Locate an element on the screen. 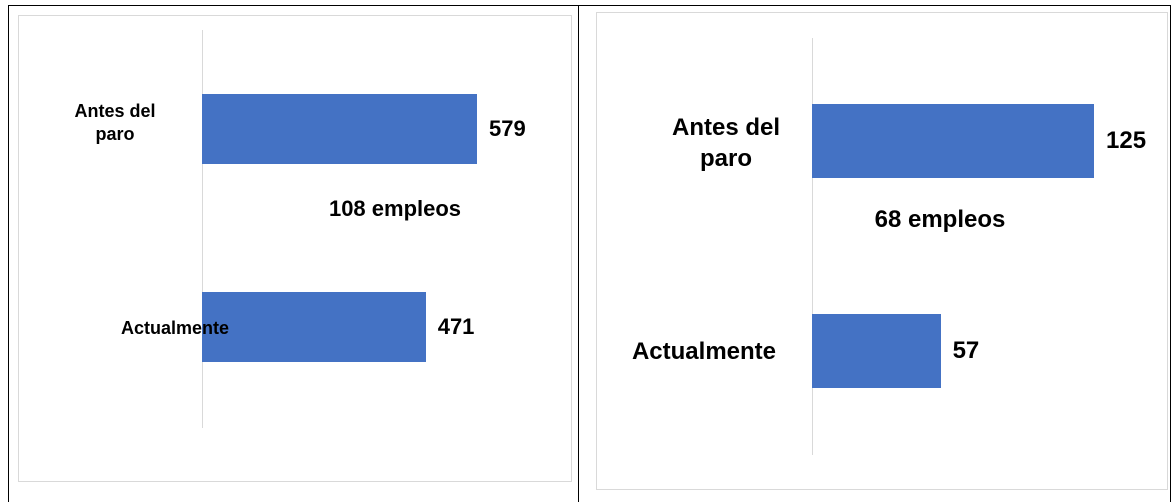 This screenshot has width=1176, height=502. value-label: 125 is located at coordinates (1126, 140).